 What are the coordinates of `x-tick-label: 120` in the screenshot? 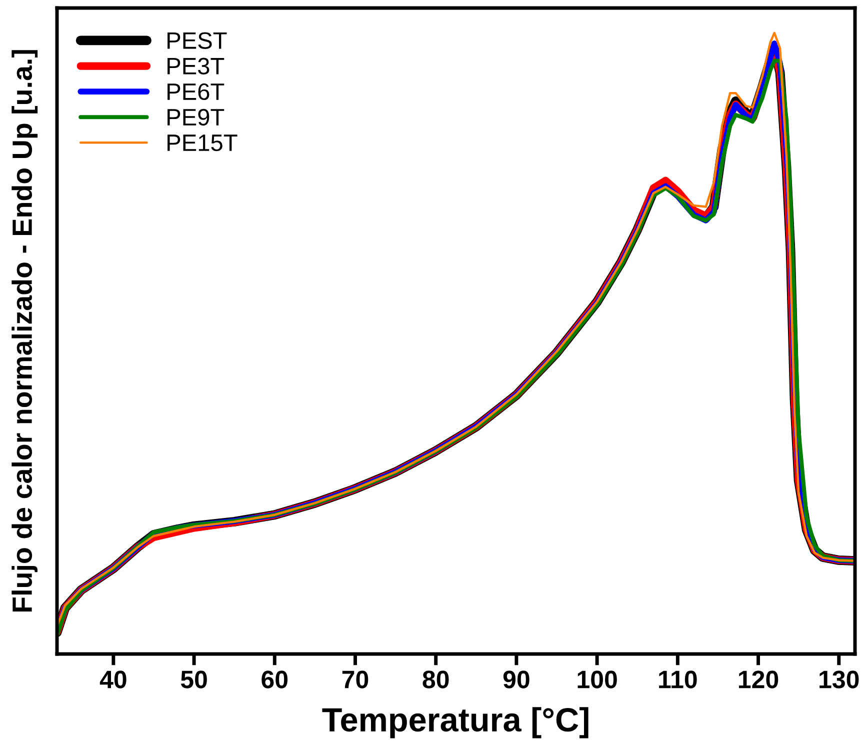 It's located at (758, 679).